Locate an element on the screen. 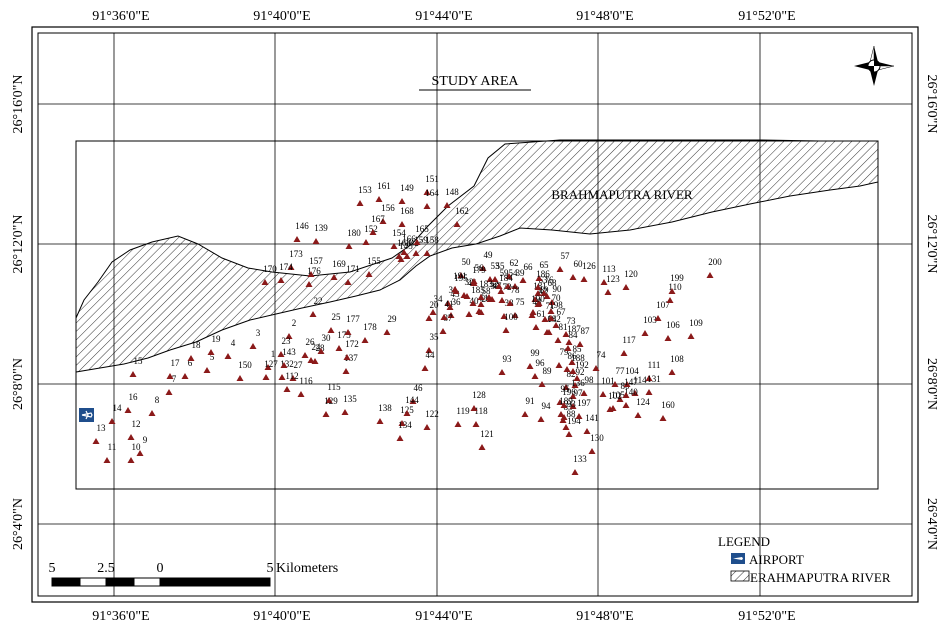 The width and height of the screenshot is (942, 627). sample-point-label-181: 181 is located at coordinates (540, 286).